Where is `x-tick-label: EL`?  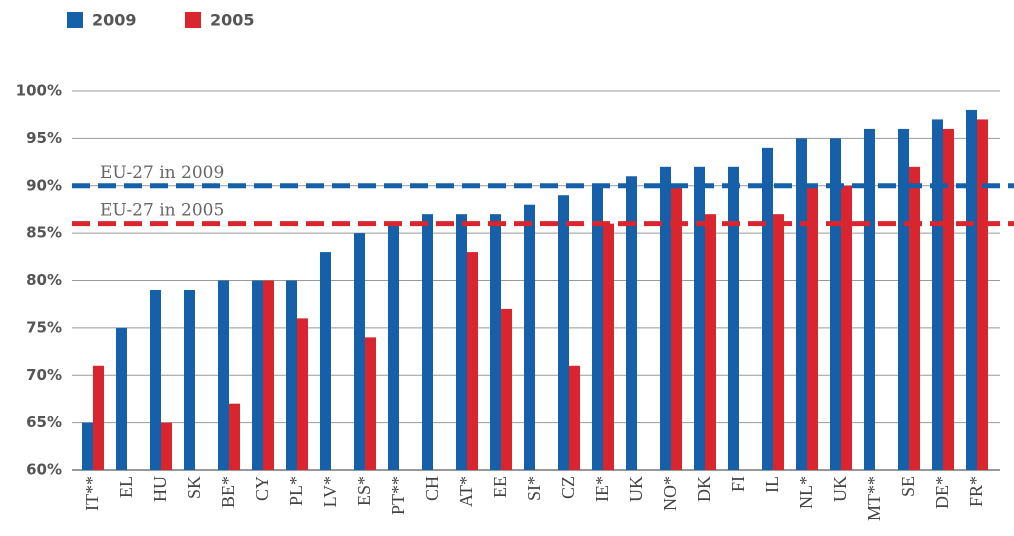
x-tick-label: EL is located at coordinates (126, 487).